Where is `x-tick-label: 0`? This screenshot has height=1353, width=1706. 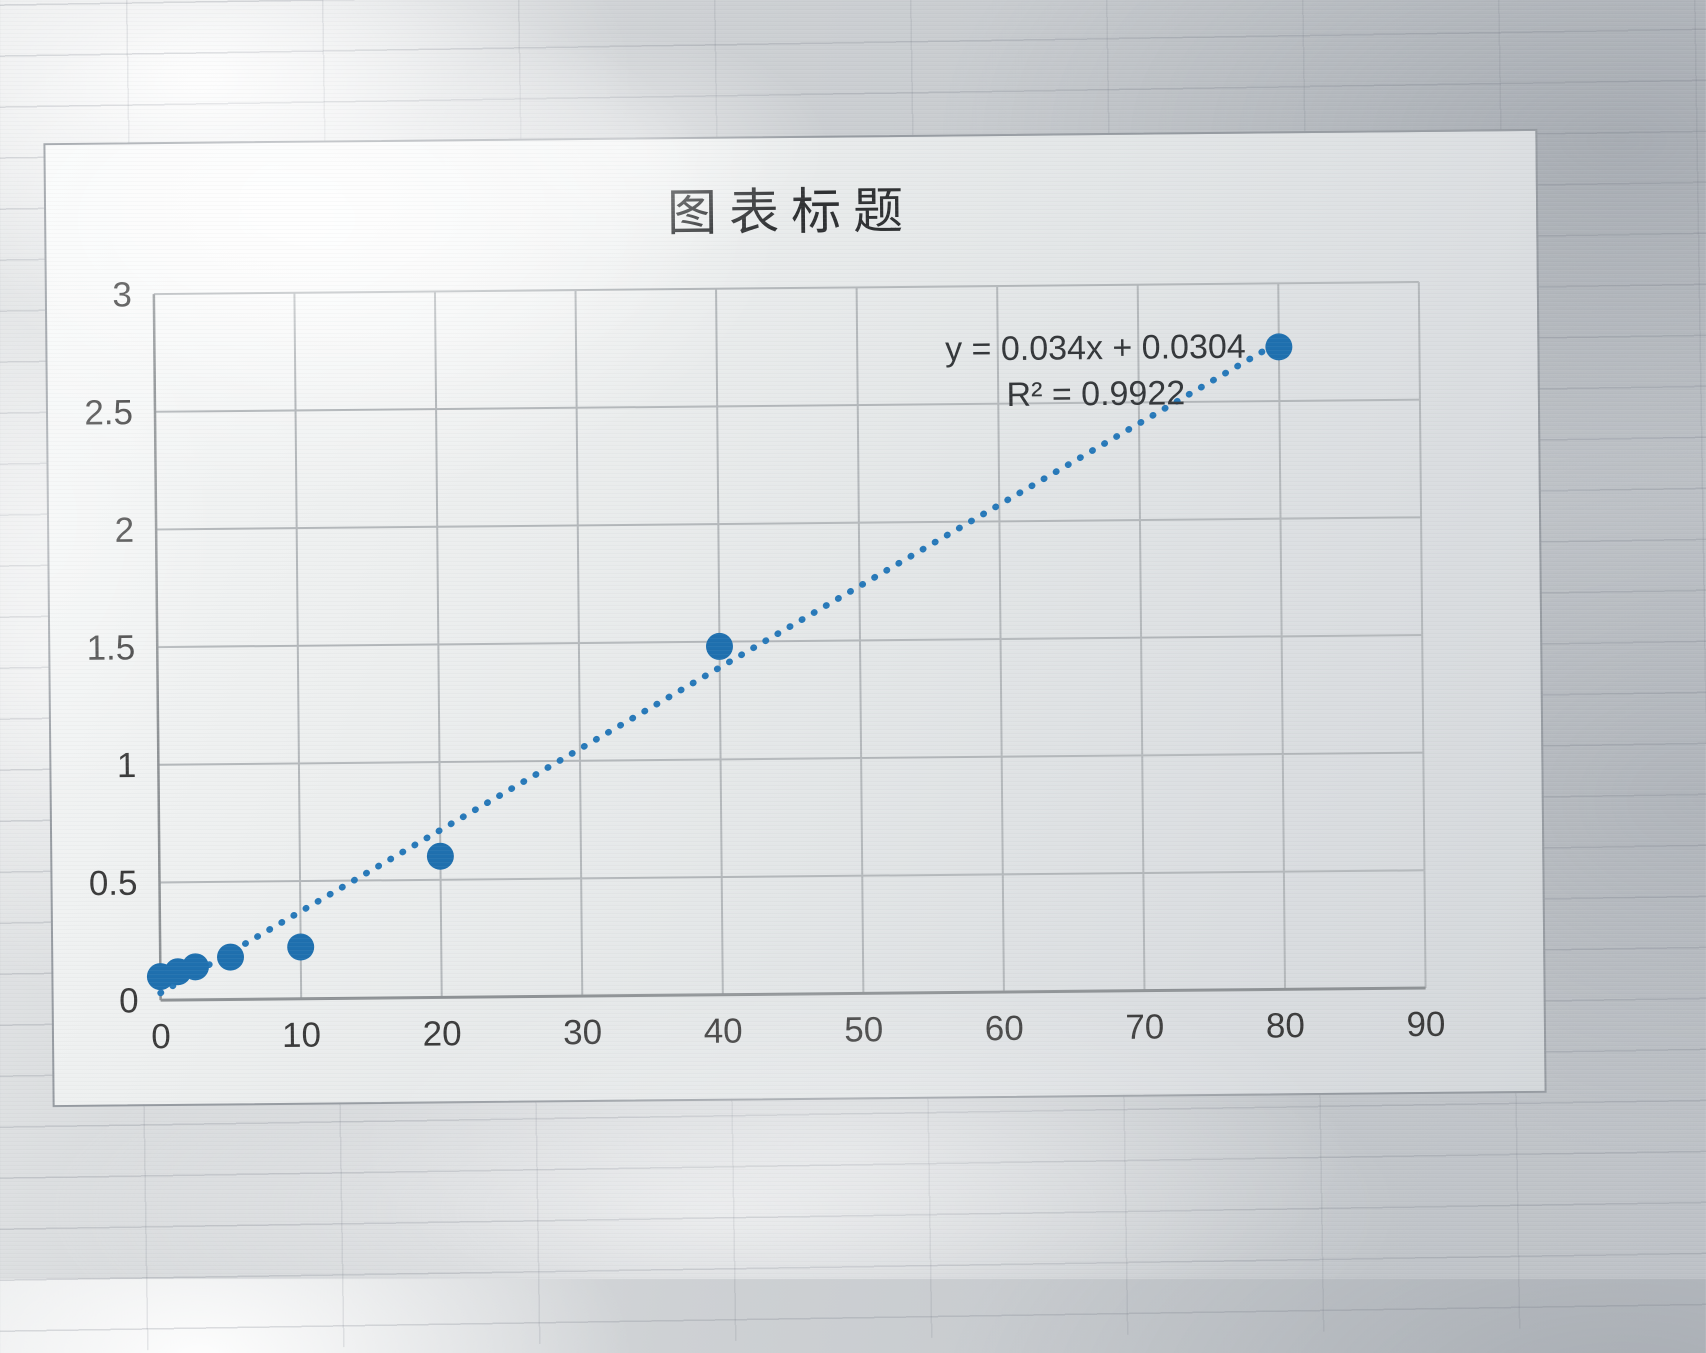 x-tick-label: 0 is located at coordinates (161, 1036).